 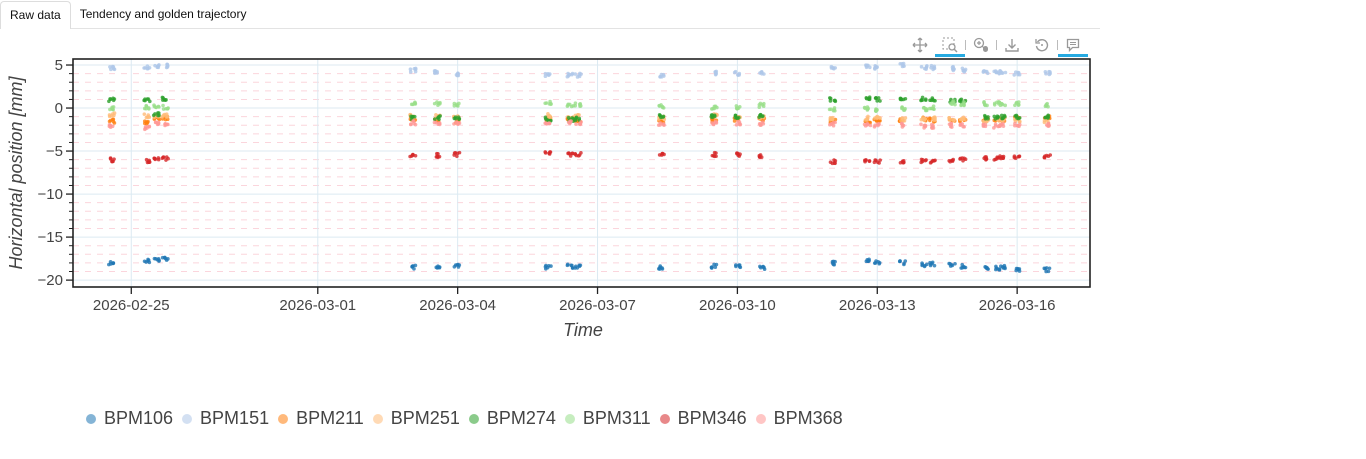 I want to click on legend-item-bpm106: BPM106, so click(x=129, y=418).